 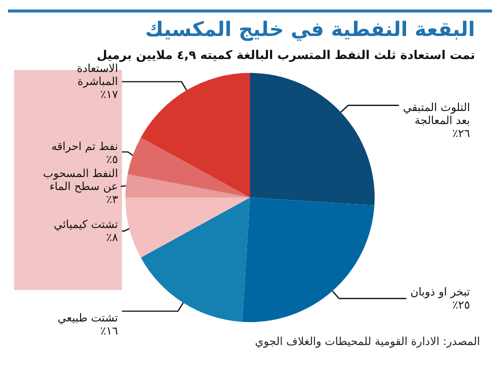 What do you see at coordinates (112, 237) in the screenshot?
I see `data-label: ٨٪` at bounding box center [112, 237].